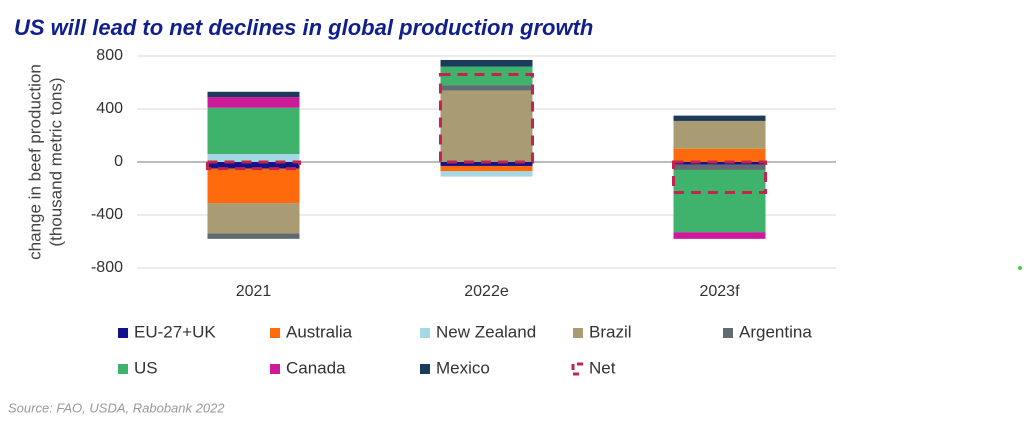 The image size is (1024, 433). I want to click on legend-label: US, so click(146, 367).